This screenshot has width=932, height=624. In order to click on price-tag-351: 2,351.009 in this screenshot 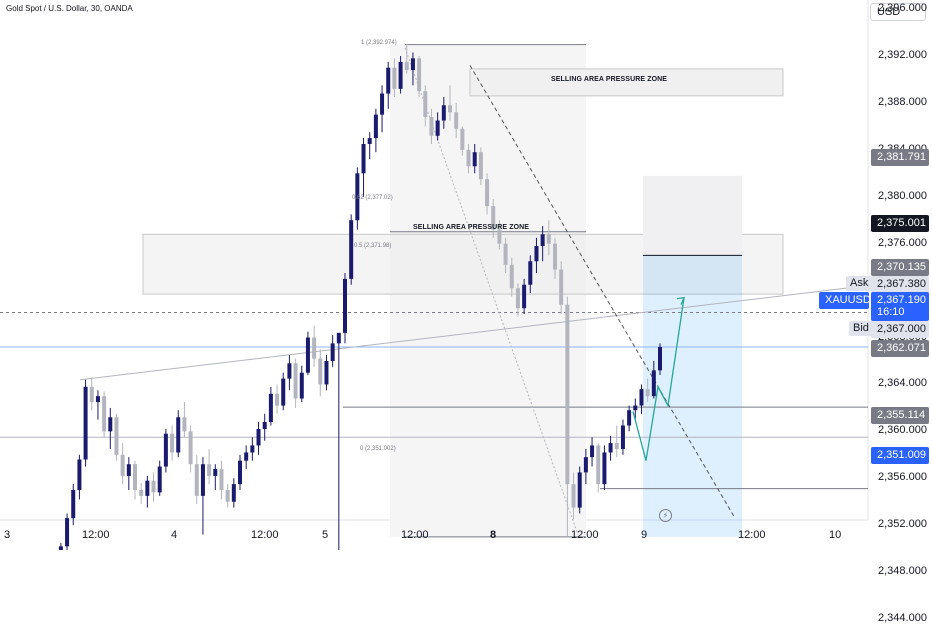, I will do `click(900, 455)`.